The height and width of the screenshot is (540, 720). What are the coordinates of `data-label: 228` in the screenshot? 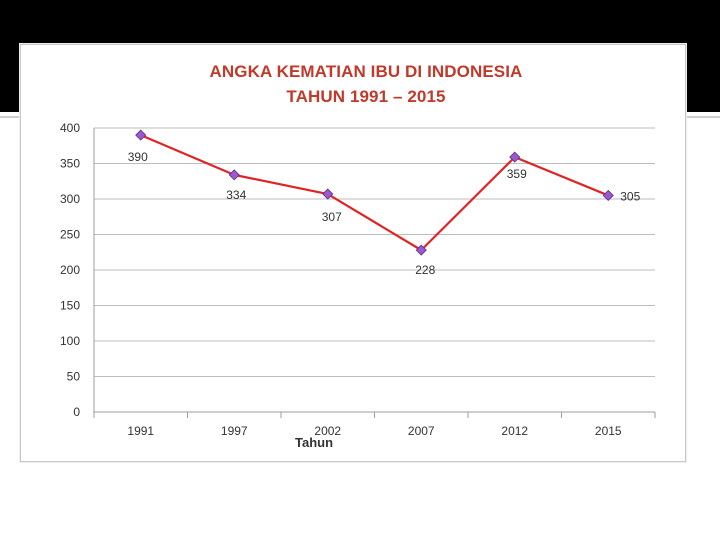 It's located at (425, 270).